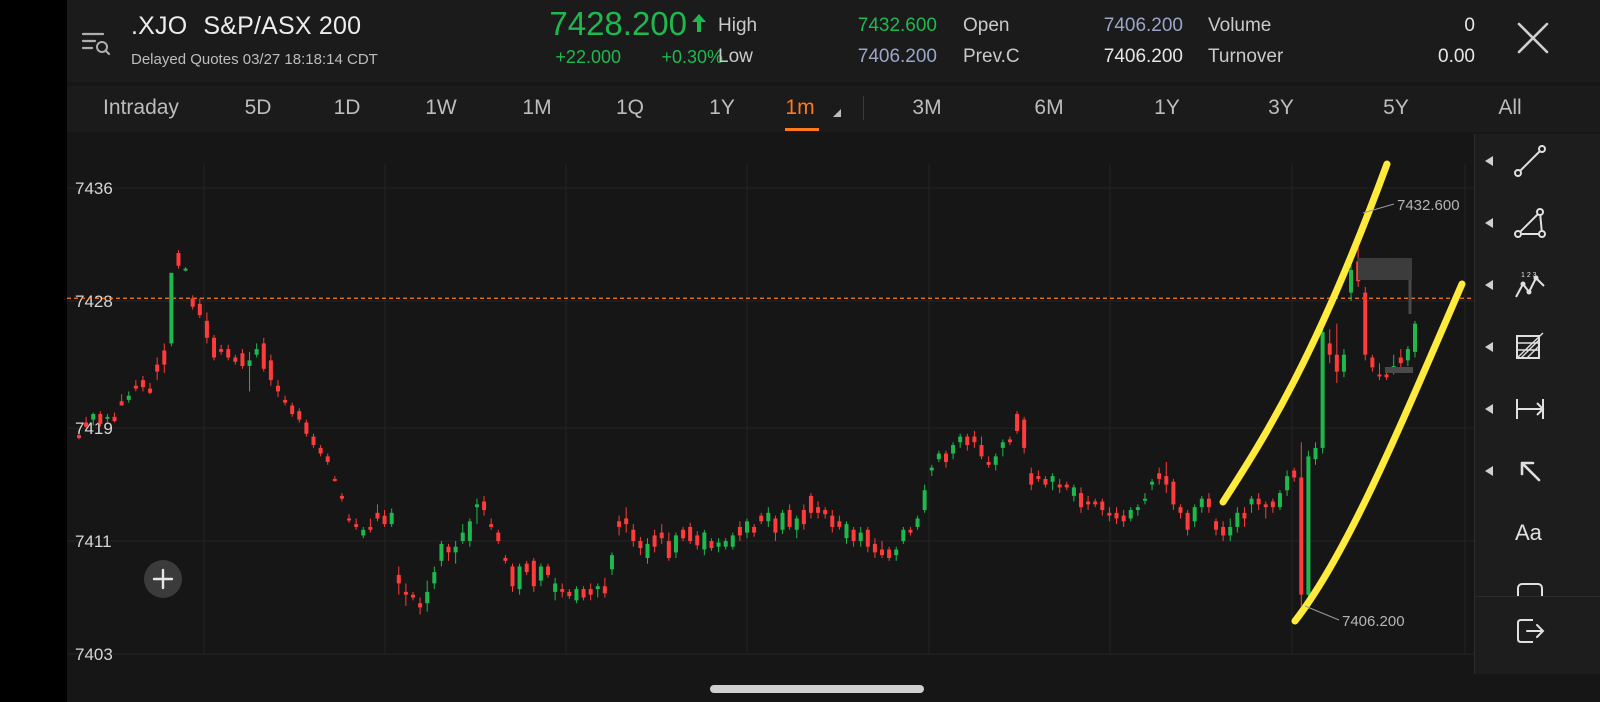 This screenshot has width=1600, height=702. What do you see at coordinates (800, 107) in the screenshot?
I see `tab-1m-minute: 1m` at bounding box center [800, 107].